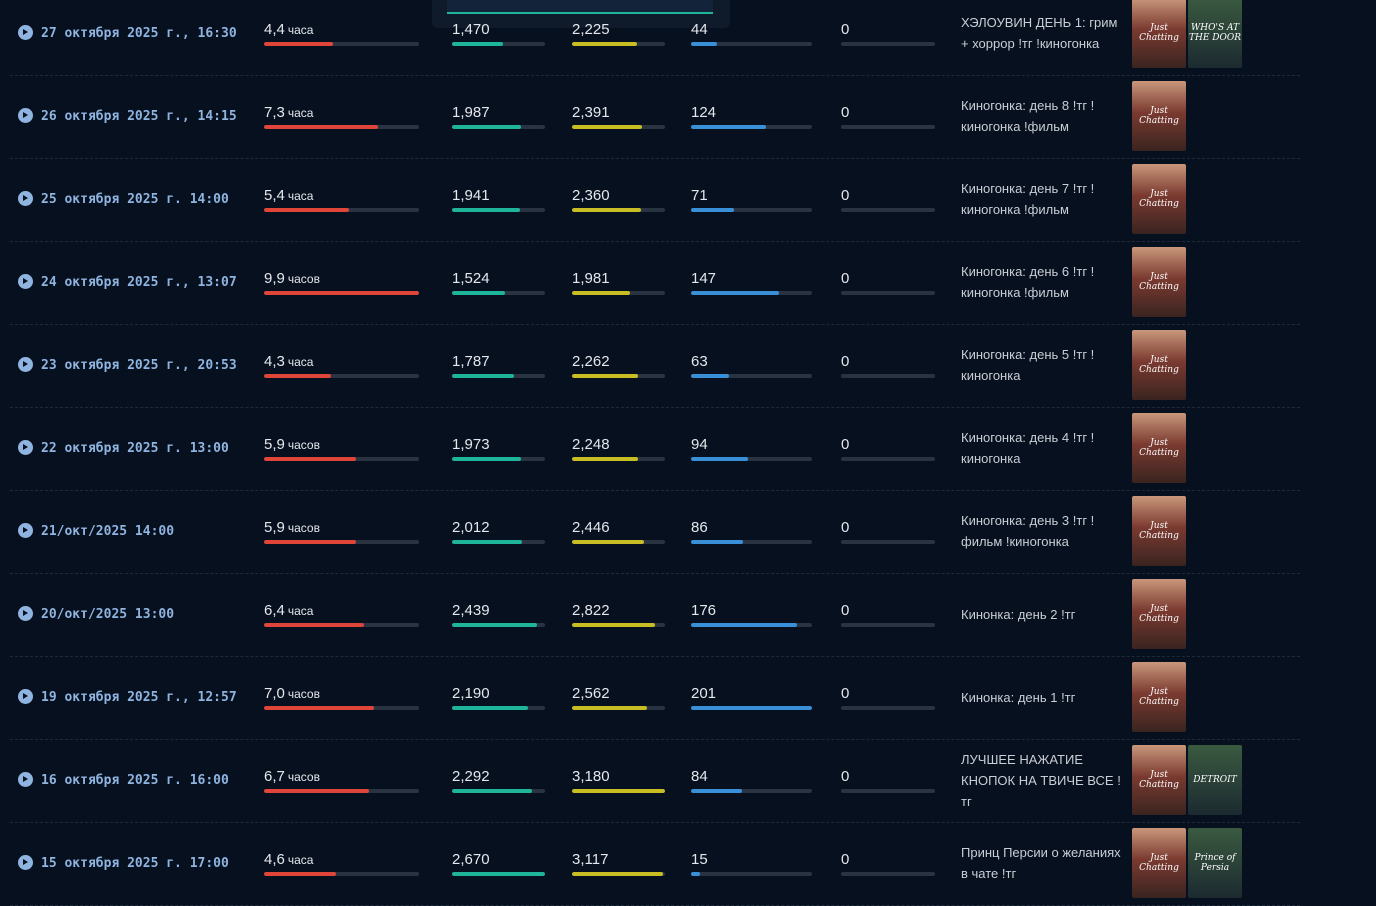  What do you see at coordinates (591, 278) in the screenshot?
I see `peak-value: 1,981` at bounding box center [591, 278].